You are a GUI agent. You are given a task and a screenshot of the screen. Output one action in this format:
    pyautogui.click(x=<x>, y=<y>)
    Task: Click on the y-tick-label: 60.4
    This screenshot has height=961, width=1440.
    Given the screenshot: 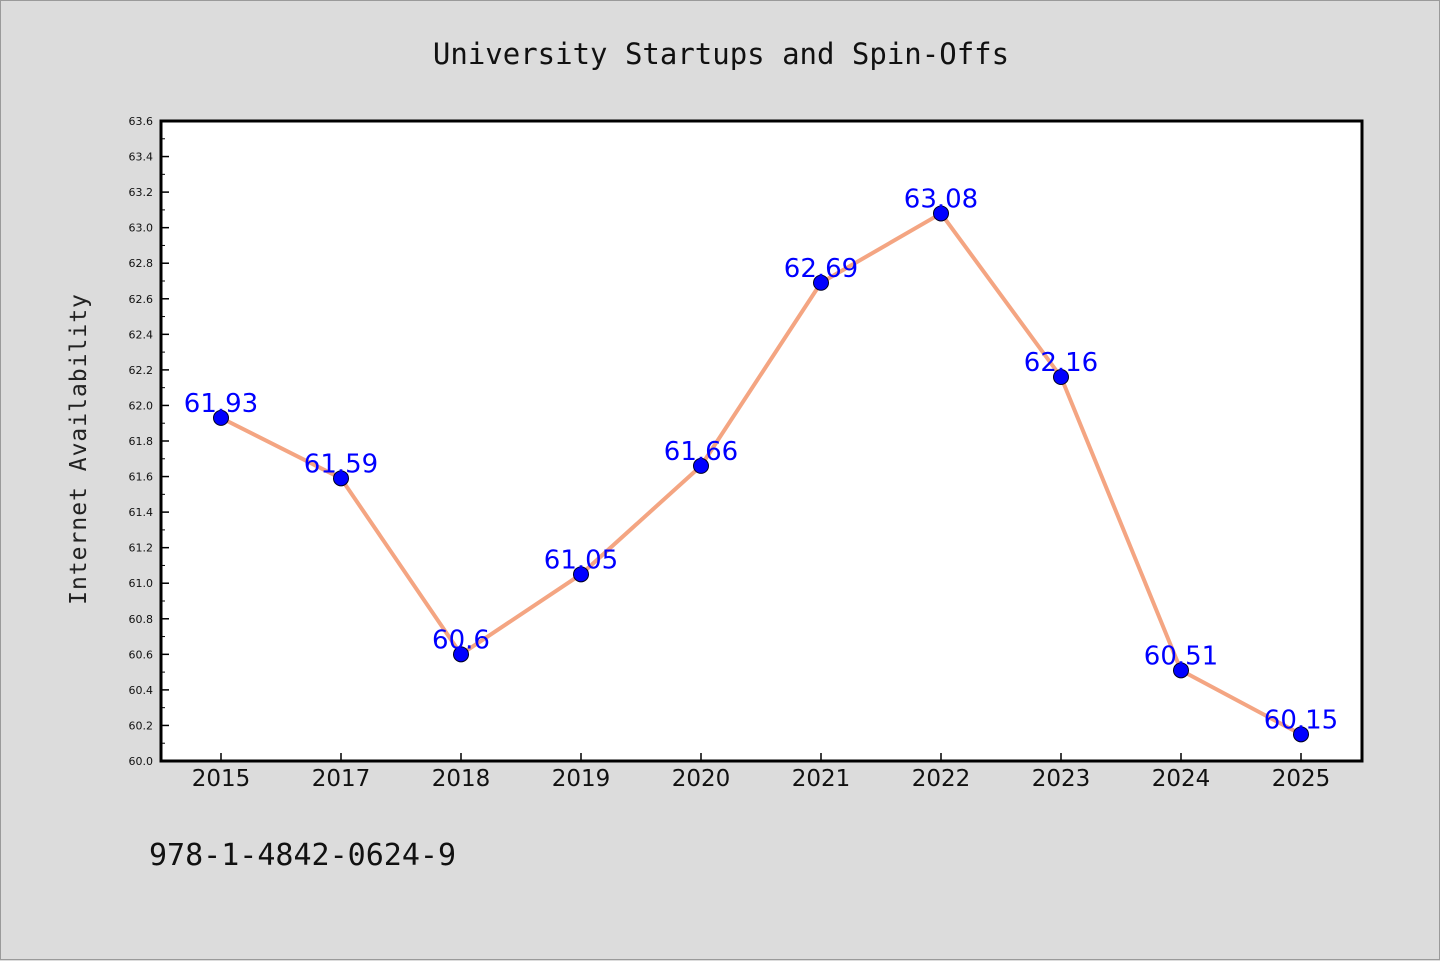 What is the action you would take?
    pyautogui.click(x=141, y=690)
    